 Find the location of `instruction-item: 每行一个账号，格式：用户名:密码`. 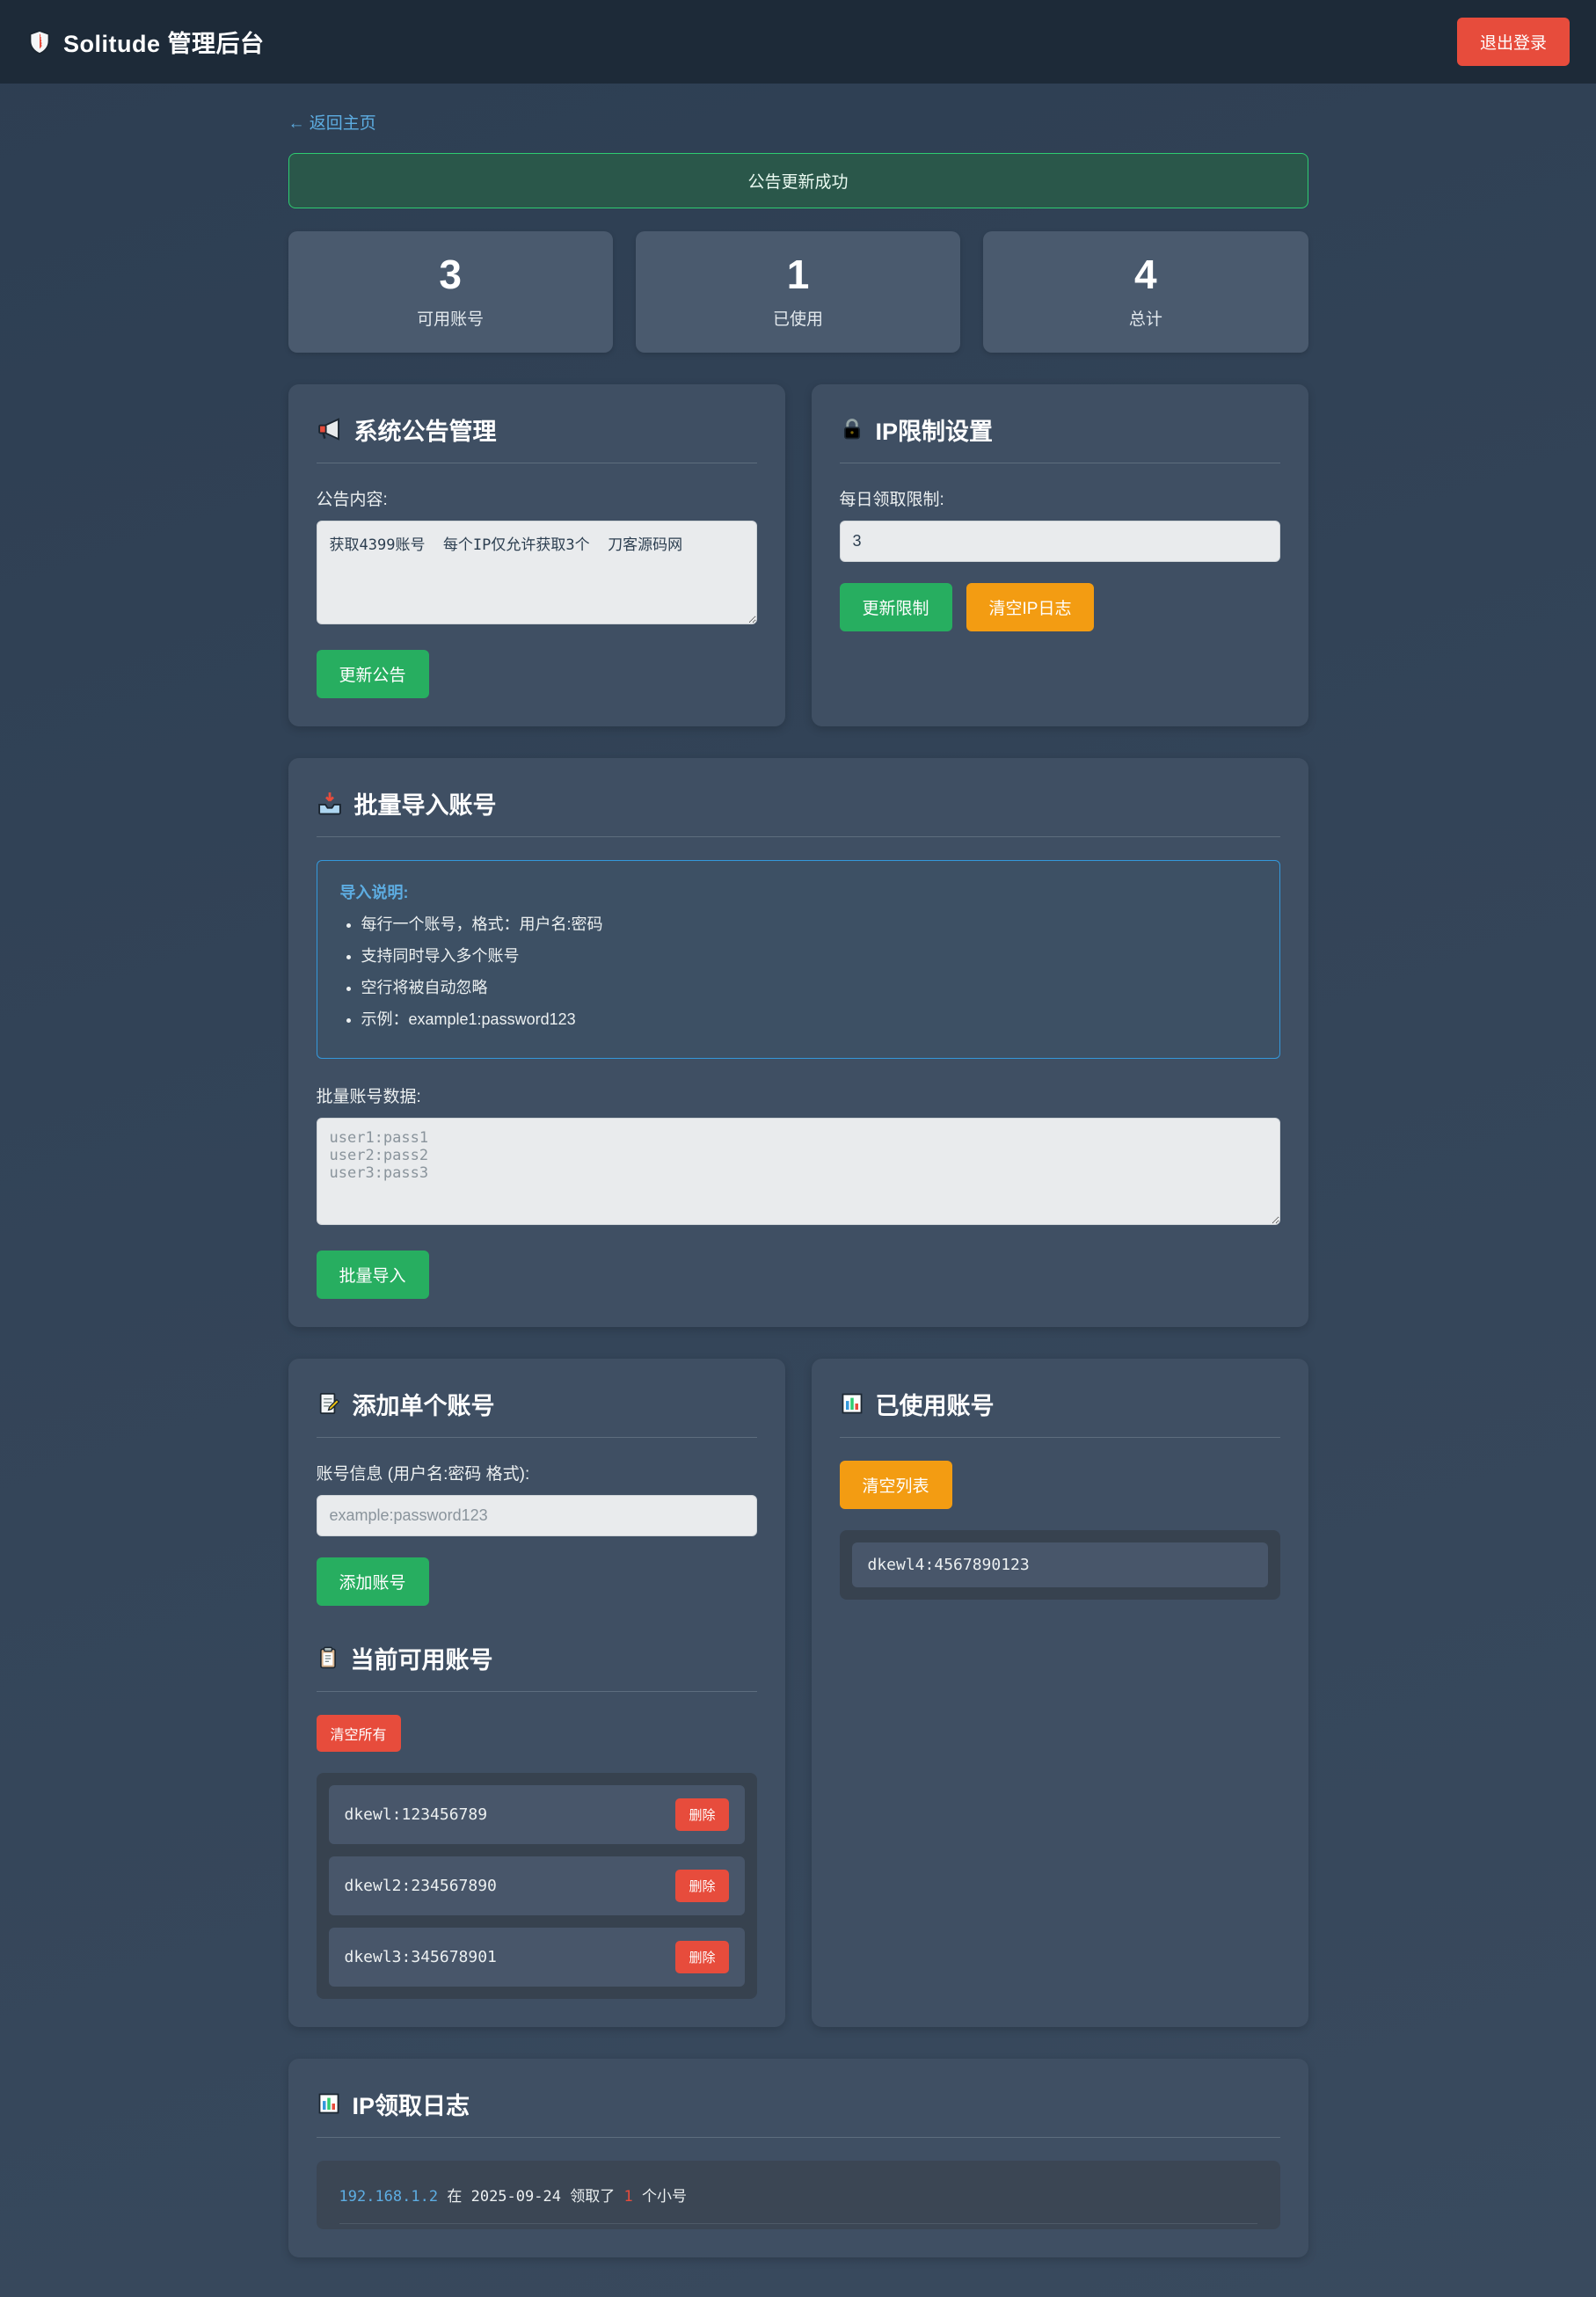

instruction-item: 每行一个账号，格式：用户名:密码 is located at coordinates (809, 924).